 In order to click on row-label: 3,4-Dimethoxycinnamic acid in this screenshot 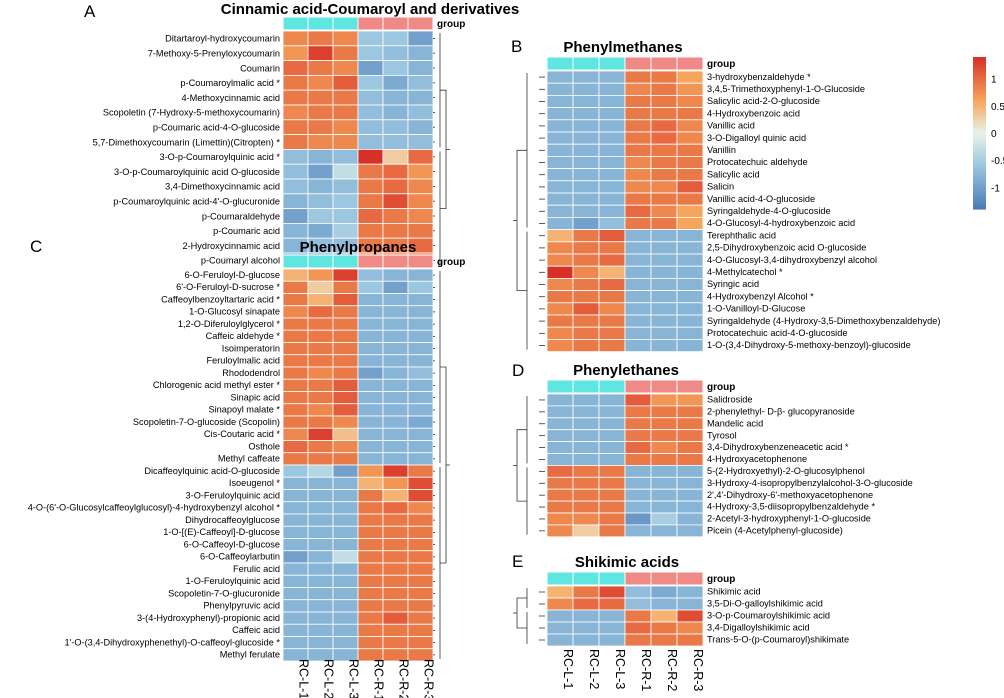, I will do `click(222, 187)`.